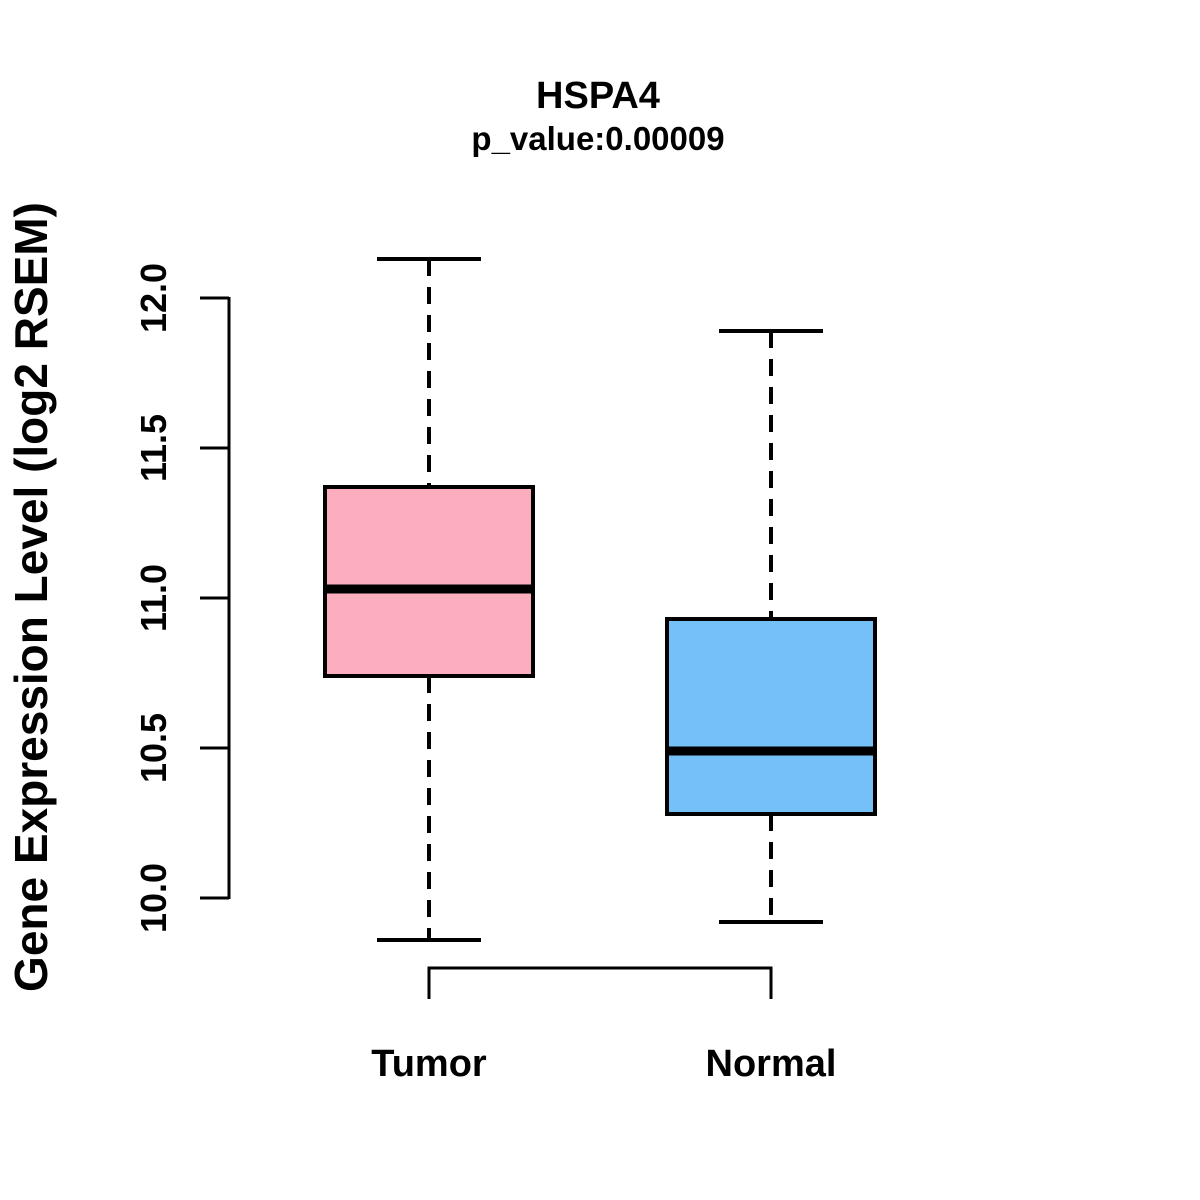 Image resolution: width=1200 pixels, height=1200 pixels. I want to click on chart-title: HSPA4, so click(598, 96).